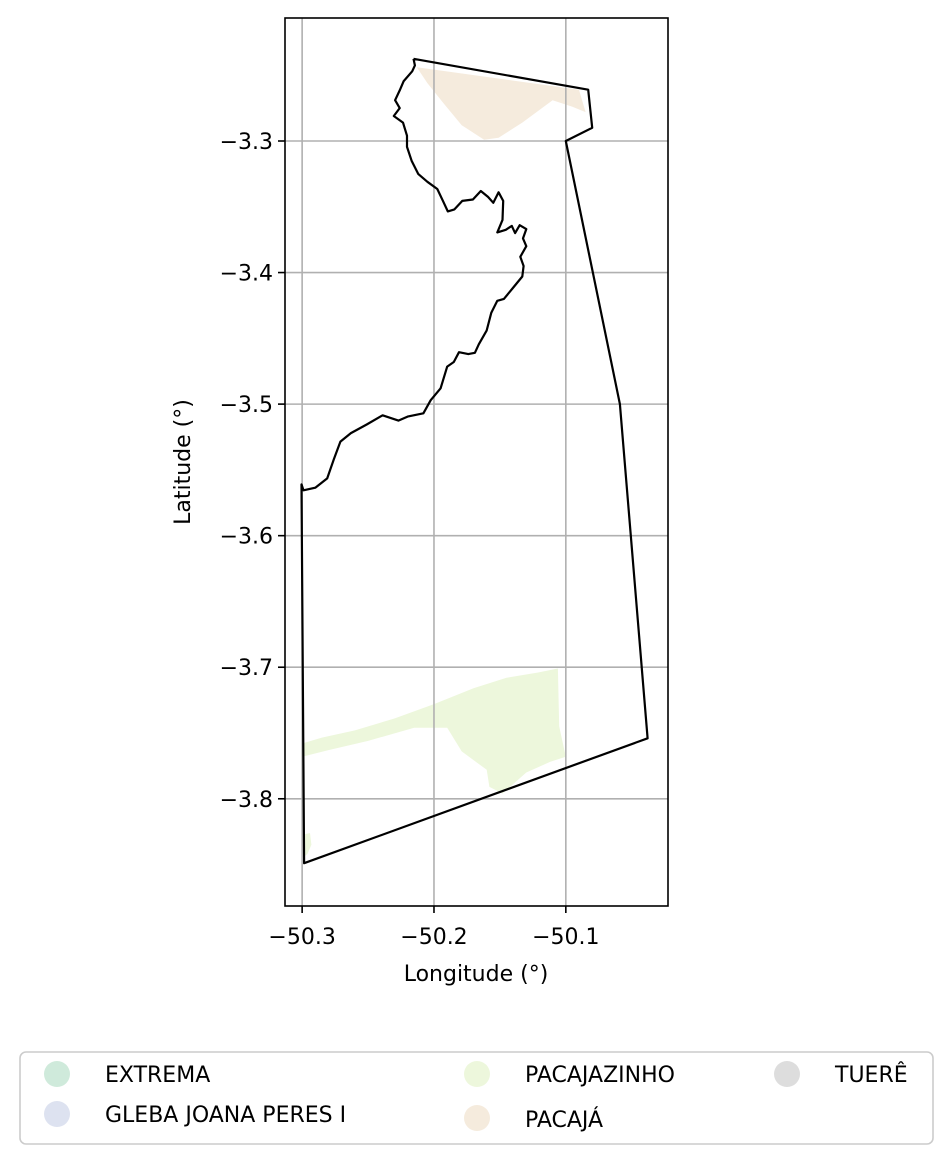 This screenshot has height=1163, width=952. I want to click on legend-marker-pacajazinho, so click(477, 1074).